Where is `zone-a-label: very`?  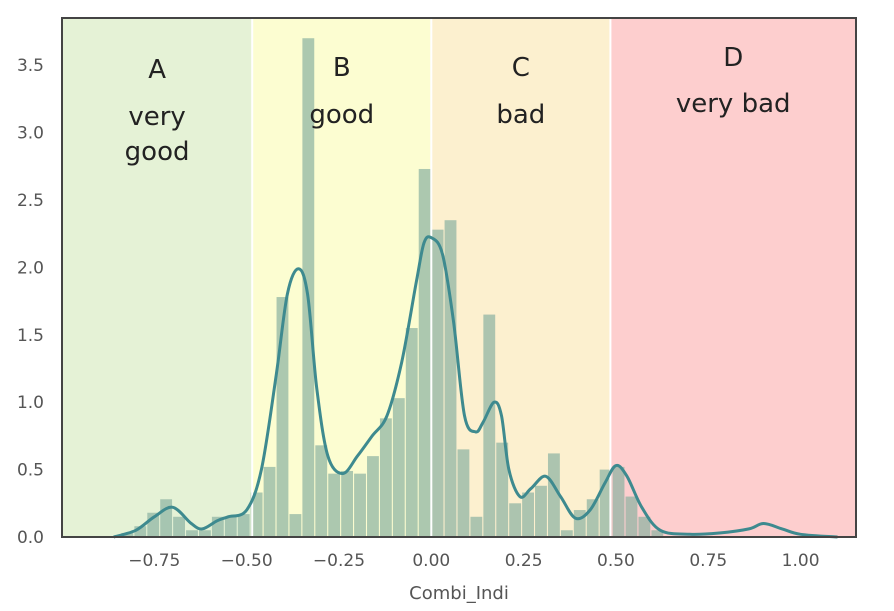 zone-a-label: very is located at coordinates (156, 117).